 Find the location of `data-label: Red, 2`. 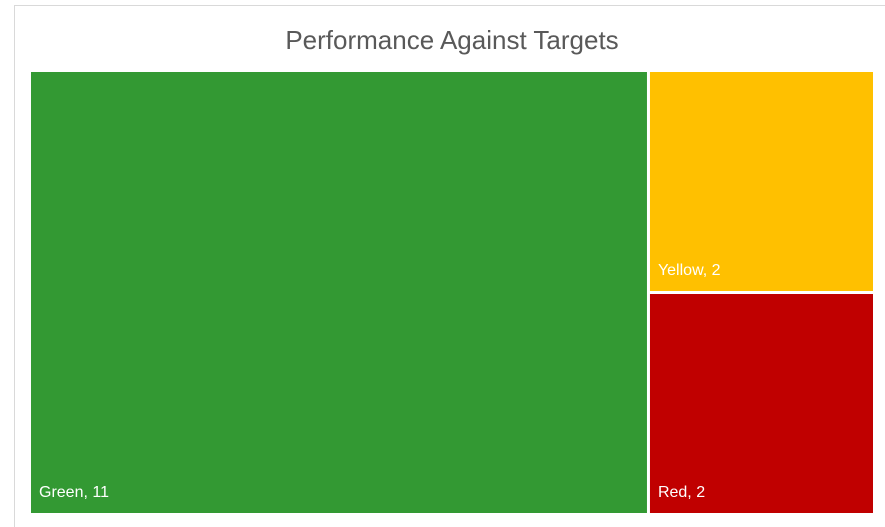

data-label: Red, 2 is located at coordinates (681, 492).